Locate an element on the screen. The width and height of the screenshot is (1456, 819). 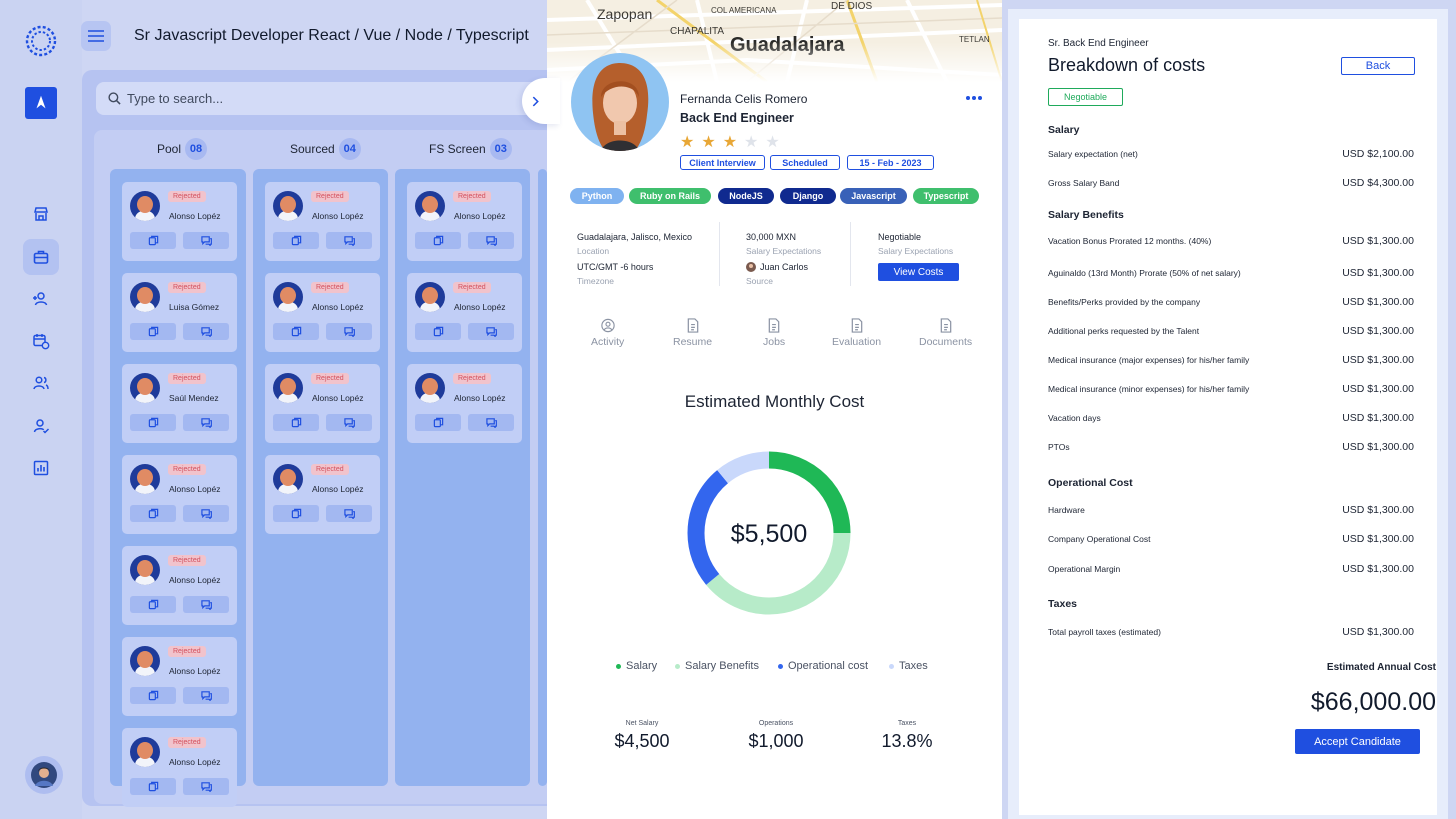
location-value: Guadalajara, Jalisco, Mexico is located at coordinates (635, 237).